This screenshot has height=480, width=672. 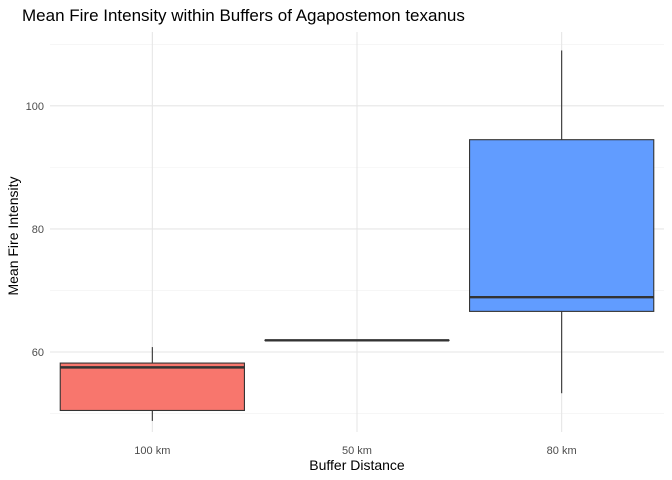 What do you see at coordinates (13, 235) in the screenshot?
I see `y-axis-title: Mean Fire Intensity` at bounding box center [13, 235].